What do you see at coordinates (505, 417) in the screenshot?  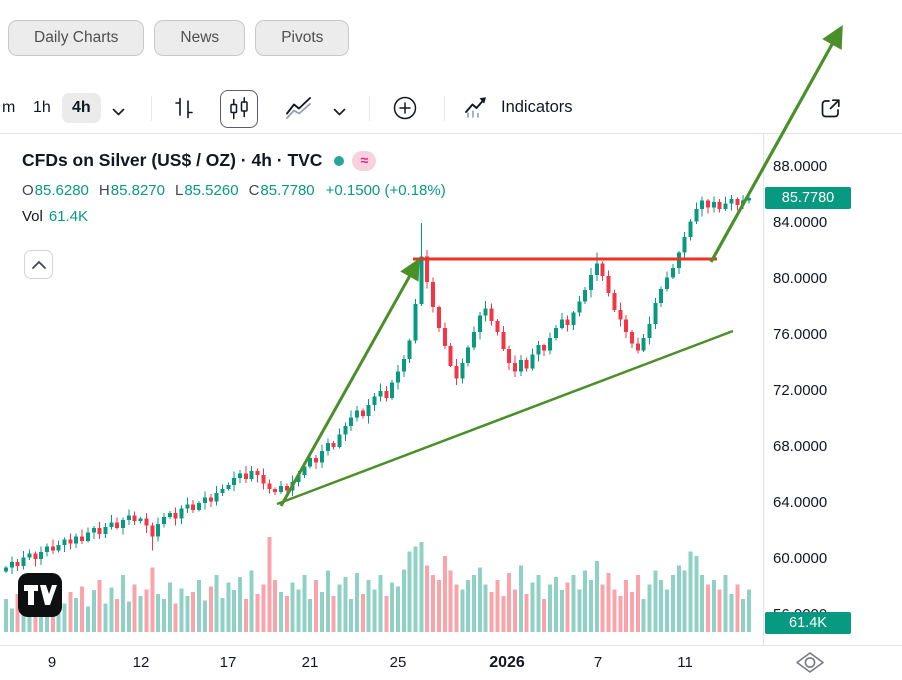 I see `drawing-support-trendline` at bounding box center [505, 417].